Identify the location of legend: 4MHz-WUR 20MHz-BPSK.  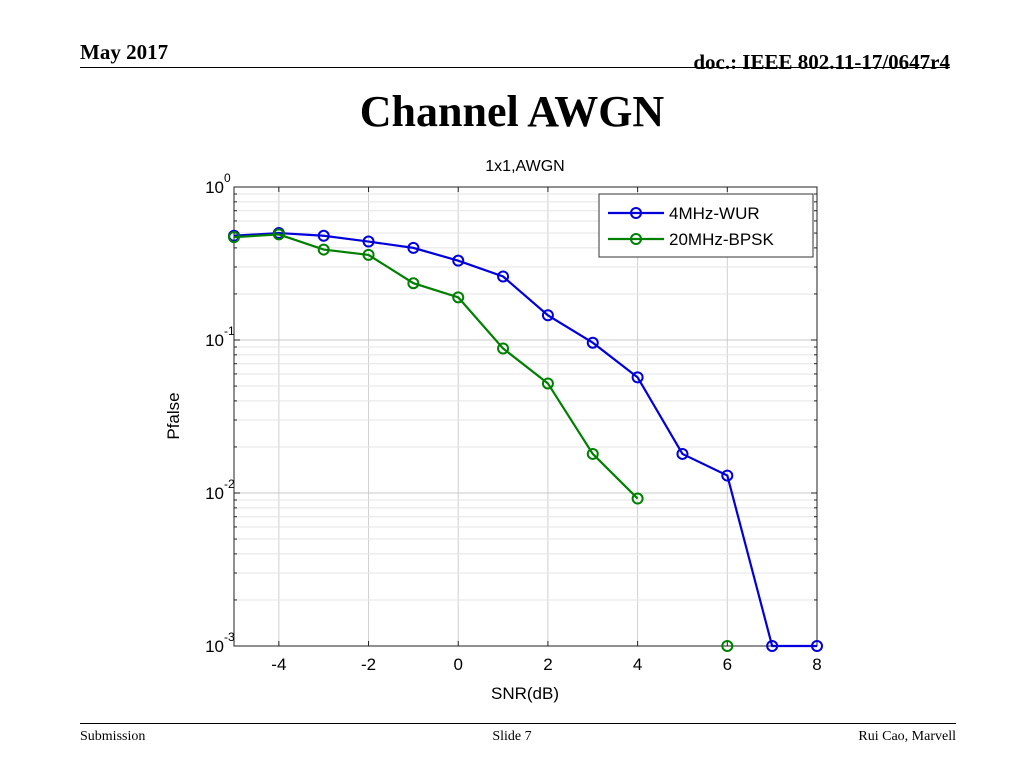
(706, 225).